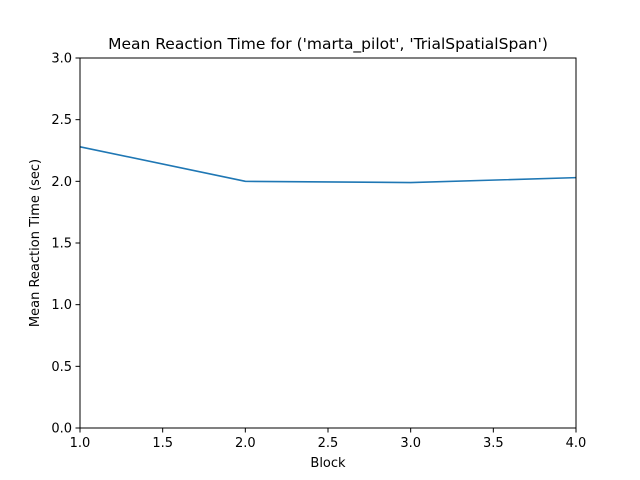 Image resolution: width=640 pixels, height=480 pixels. I want to click on y-tick-label: 2.5, so click(61, 120).